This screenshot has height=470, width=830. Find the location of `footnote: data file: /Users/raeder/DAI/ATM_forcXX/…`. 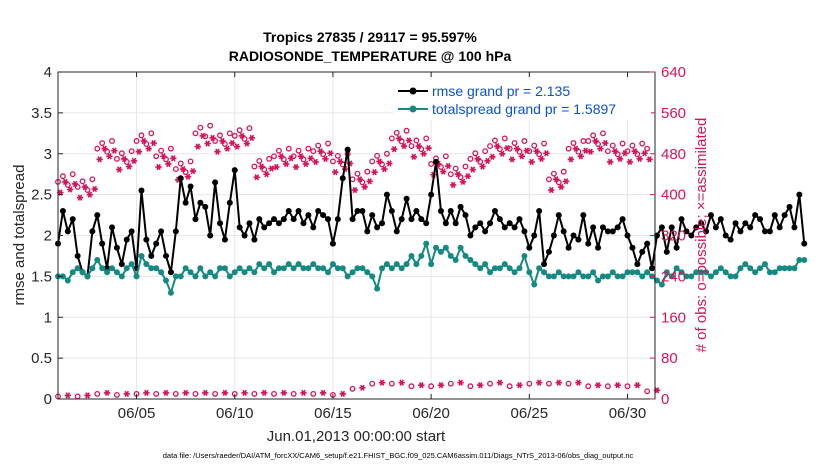

footnote: data file: /Users/raeder/DAI/ATM_forcXX/… is located at coordinates (398, 455).